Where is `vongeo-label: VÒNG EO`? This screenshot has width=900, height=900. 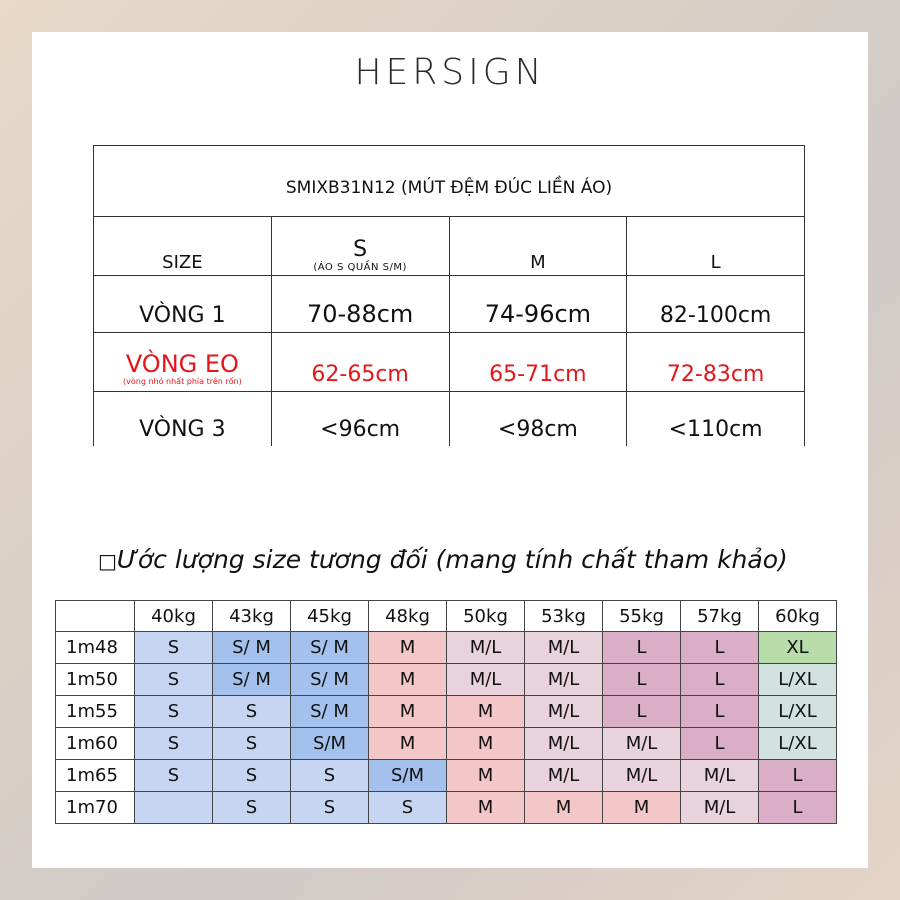 vongeo-label: VÒNG EO is located at coordinates (182, 364).